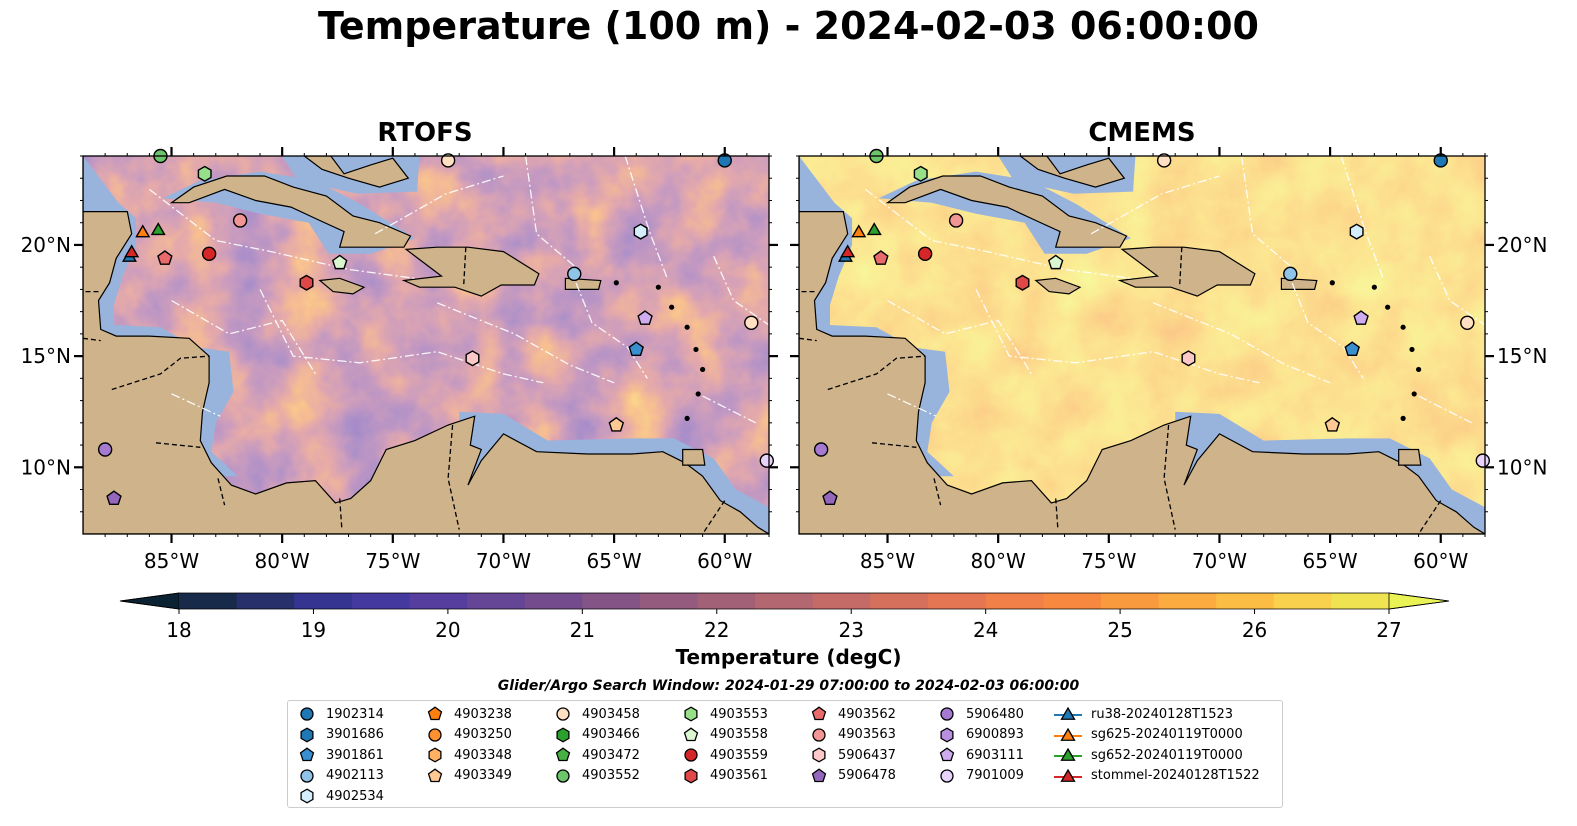 This screenshot has height=826, width=1577. I want to click on legend-item-6903111: 6903111, so click(980, 755).